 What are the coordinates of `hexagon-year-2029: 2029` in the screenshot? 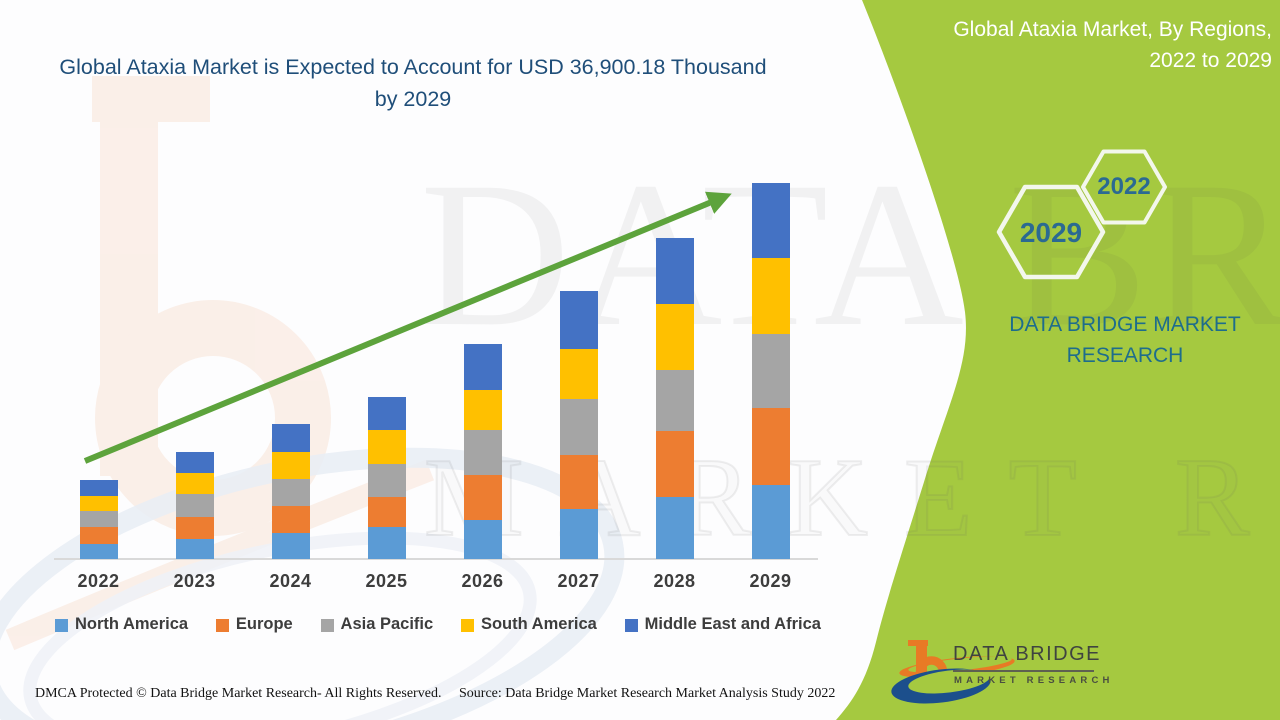 It's located at (1051, 232).